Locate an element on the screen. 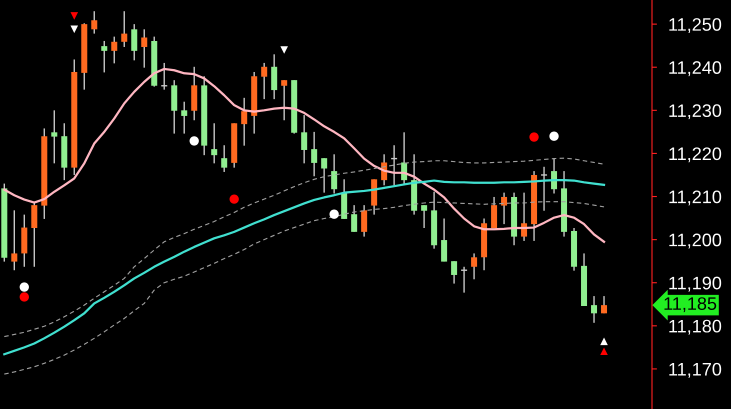 The width and height of the screenshot is (731, 409). y-tick-label: 11,230 is located at coordinates (695, 112).